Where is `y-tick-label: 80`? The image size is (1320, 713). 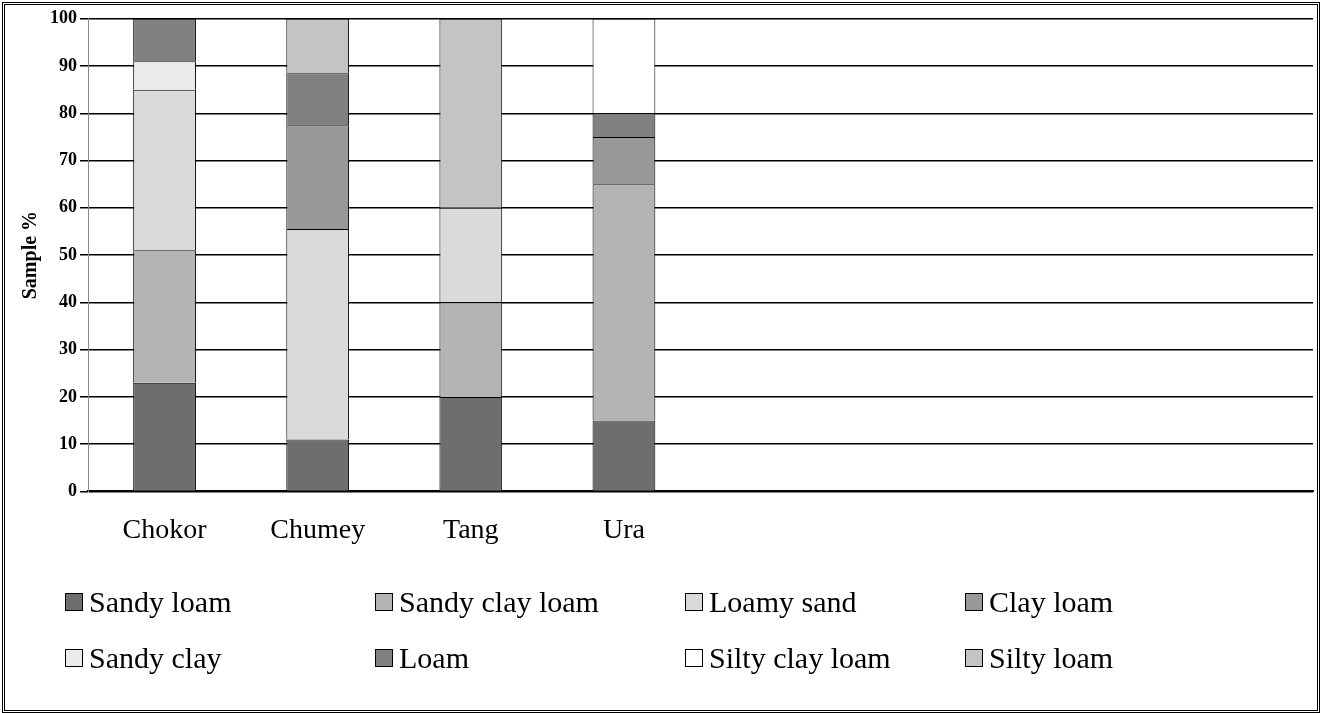
y-tick-label: 80 is located at coordinates (68, 111).